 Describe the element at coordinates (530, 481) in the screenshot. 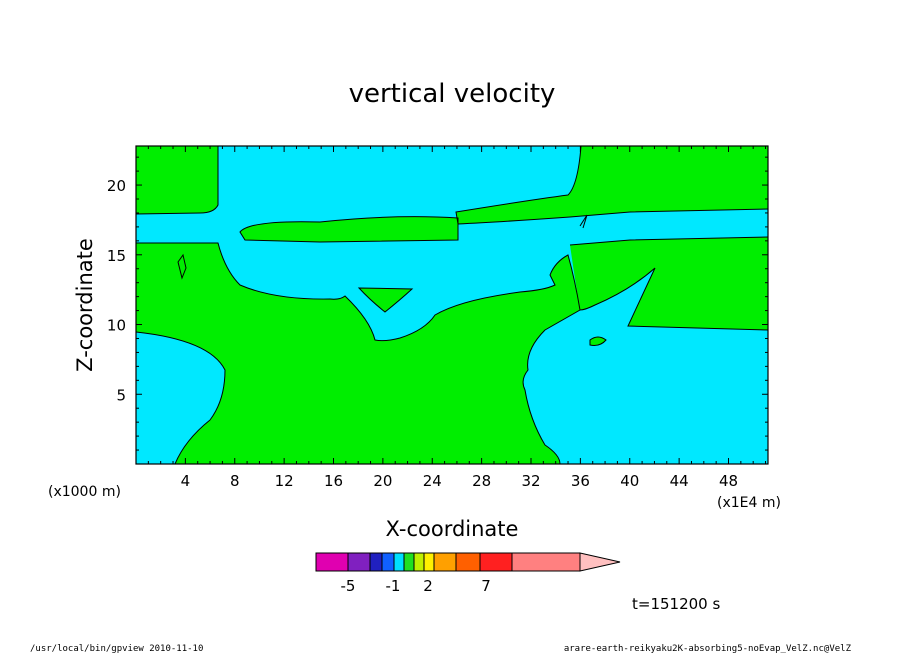

I see `x-tick-label: 32` at that location.